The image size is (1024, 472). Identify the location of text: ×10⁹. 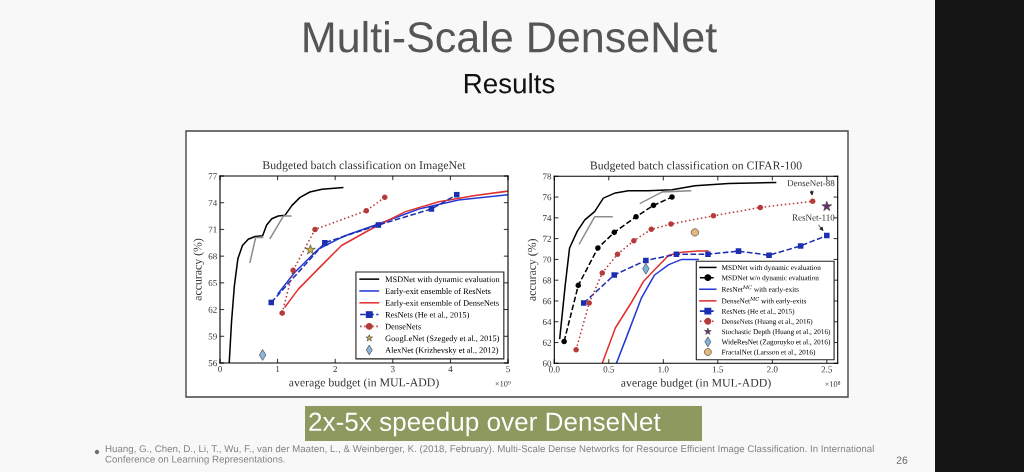
(503, 384).